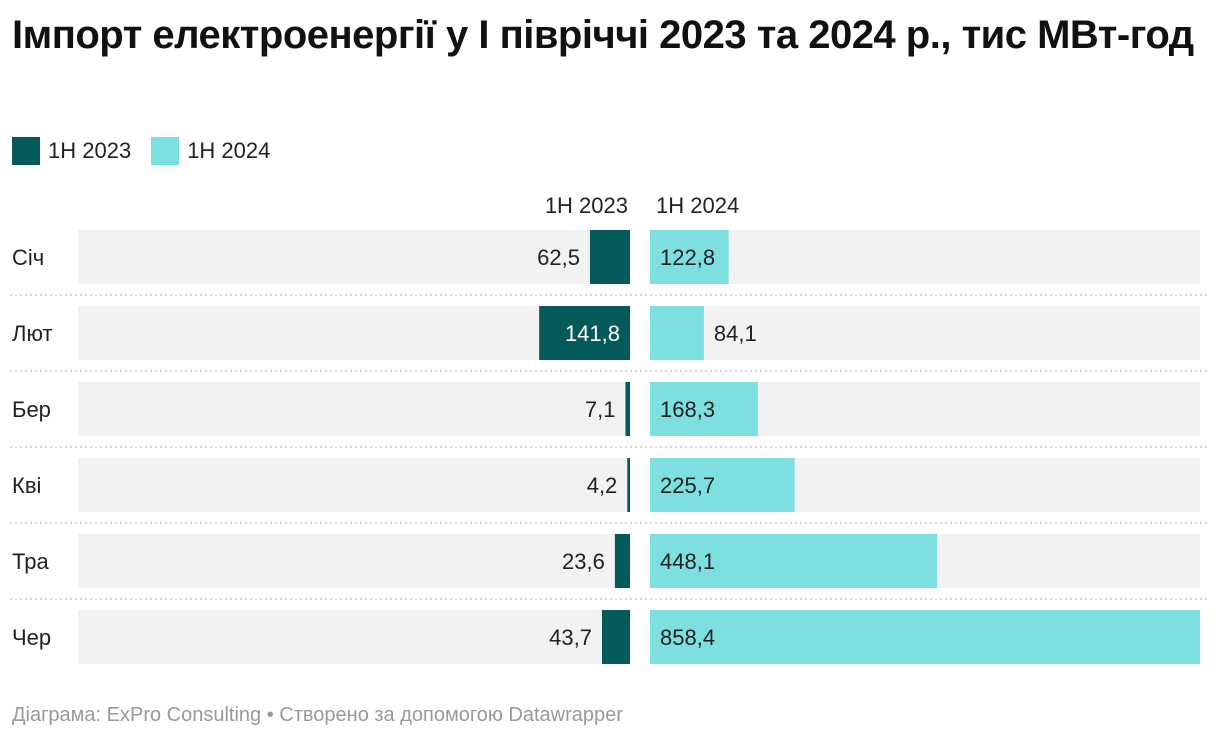  What do you see at coordinates (354, 561) in the screenshot?
I see `row-5-bg-2023` at bounding box center [354, 561].